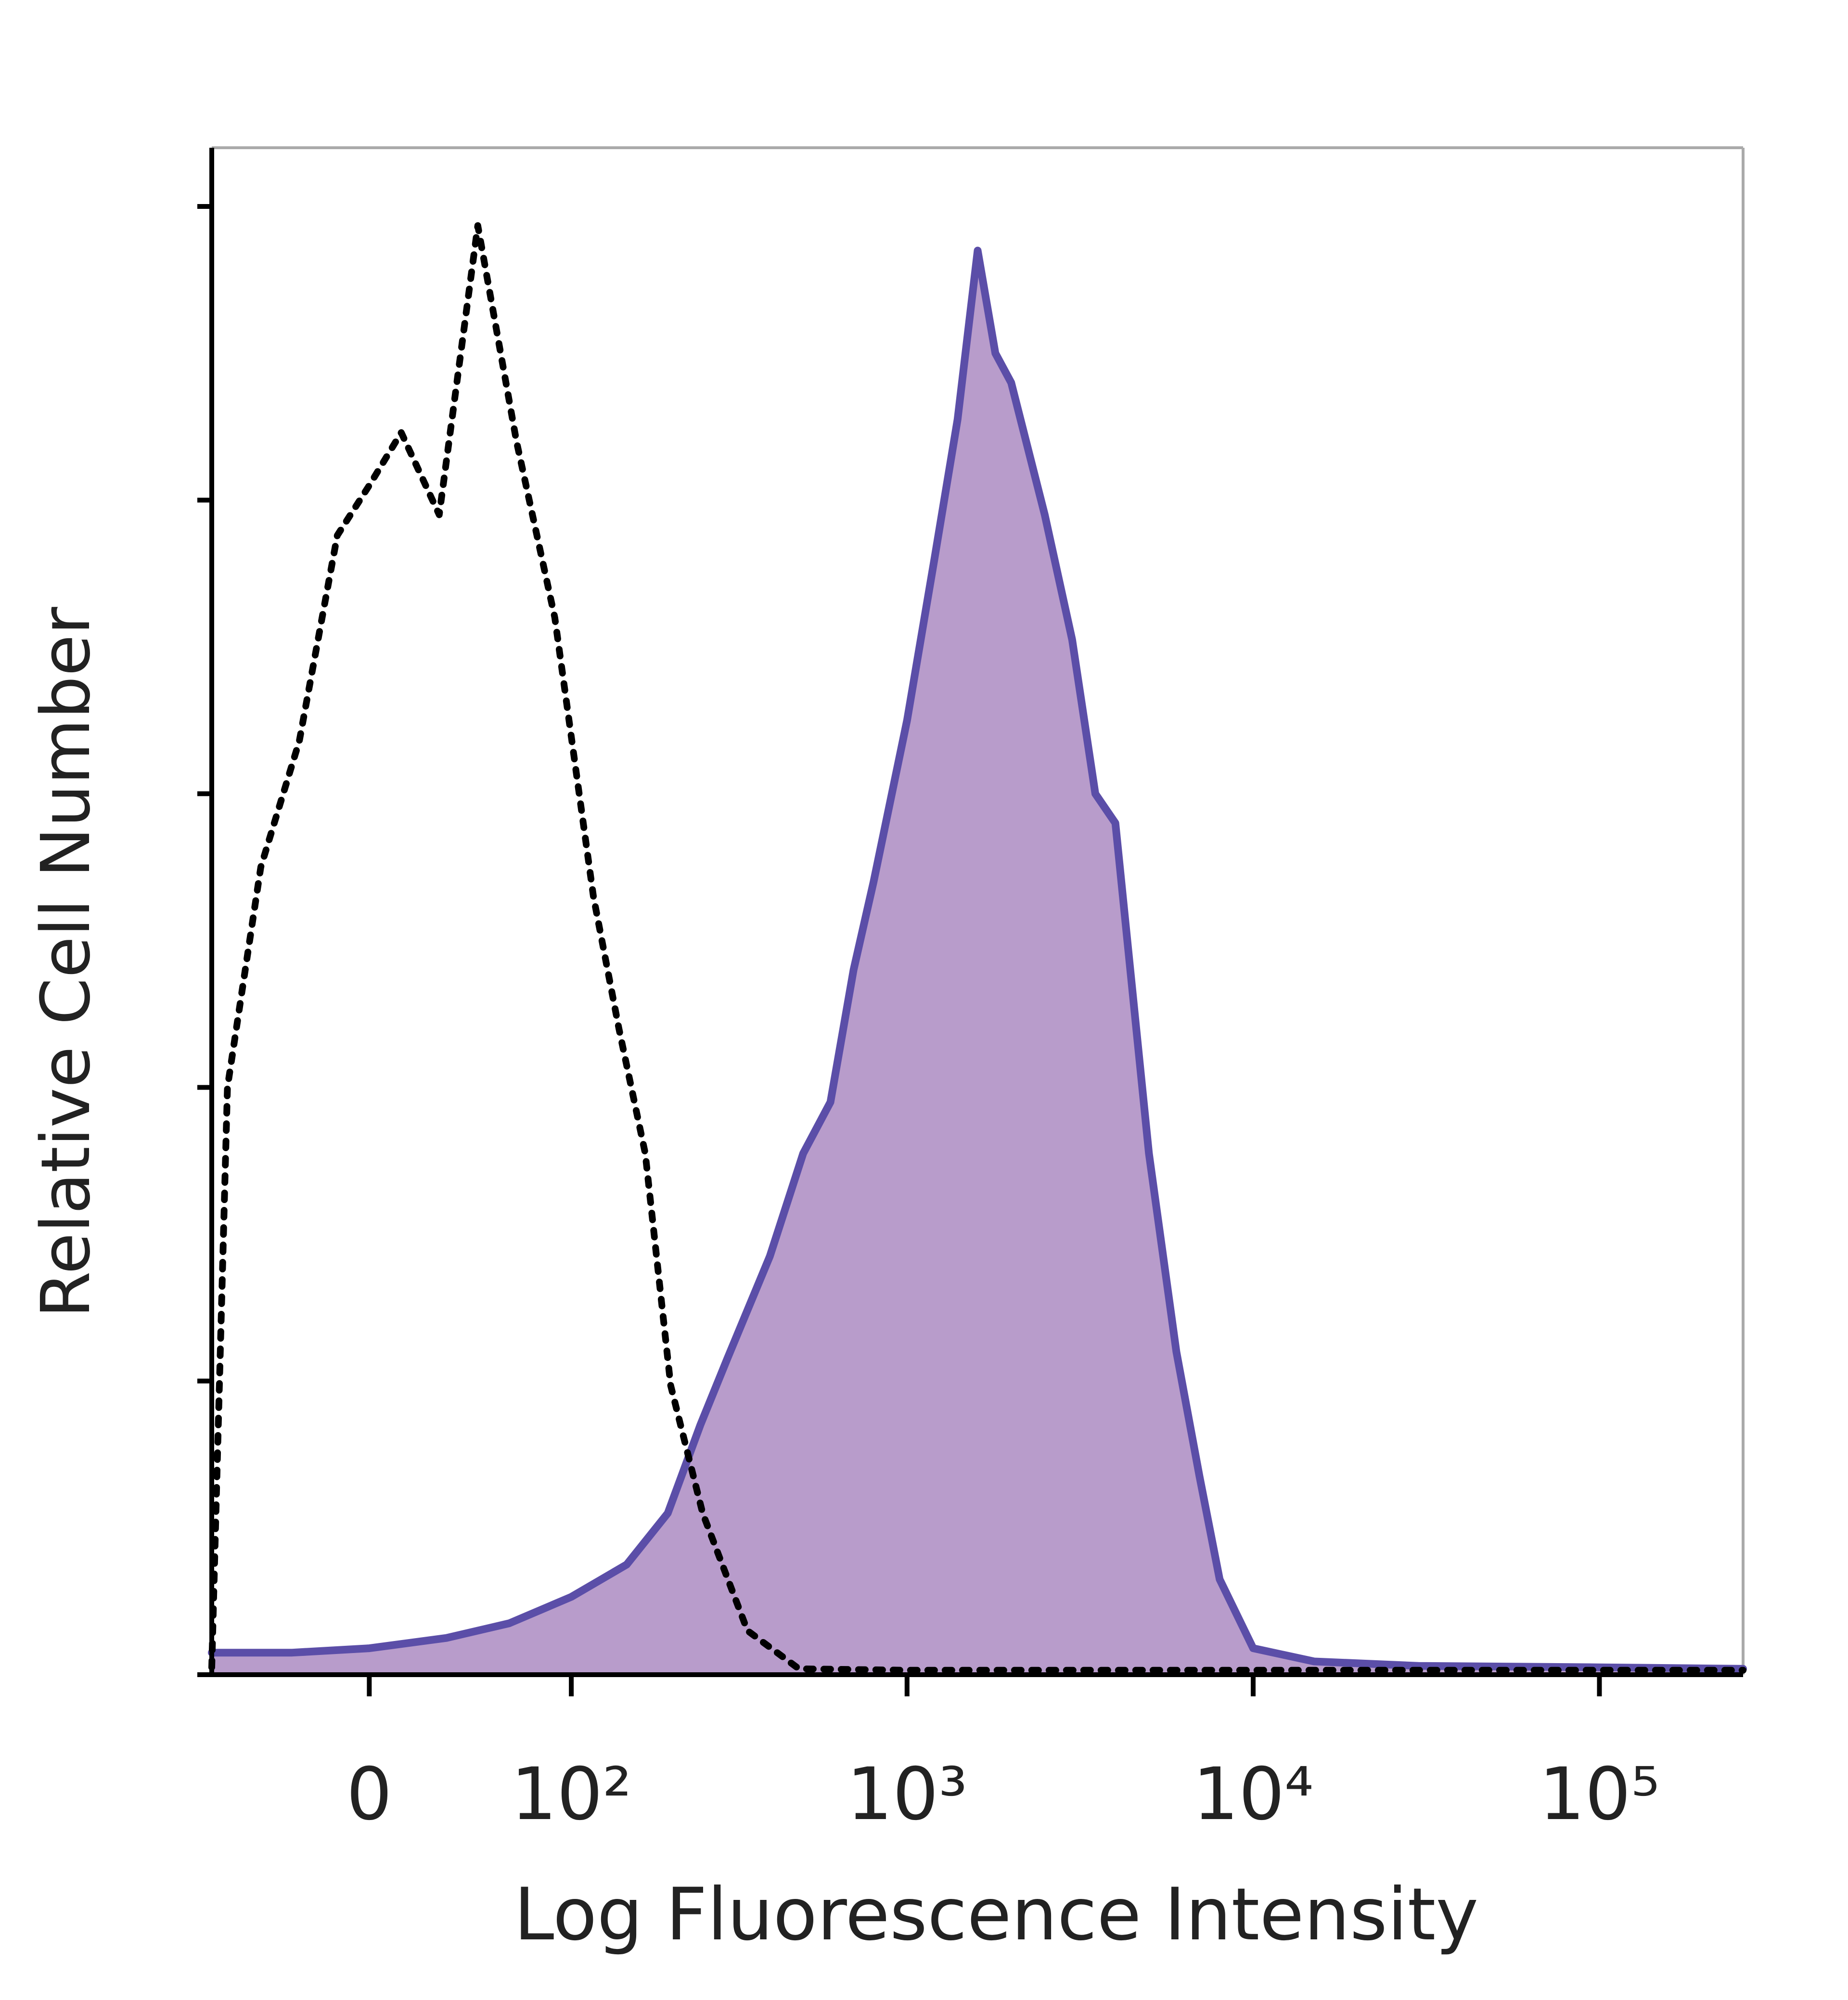  What do you see at coordinates (1253, 1794) in the screenshot?
I see `x-tick-label: 10⁴` at bounding box center [1253, 1794].